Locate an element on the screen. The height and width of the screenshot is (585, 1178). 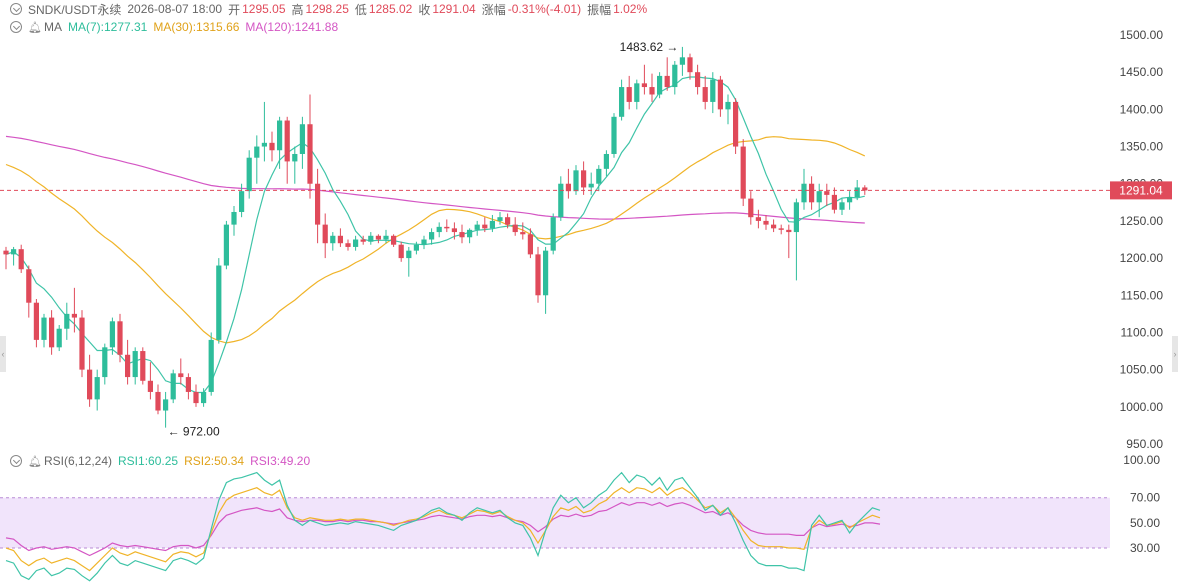
scroll-right-handle-icon: › is located at coordinates (1175, 354).